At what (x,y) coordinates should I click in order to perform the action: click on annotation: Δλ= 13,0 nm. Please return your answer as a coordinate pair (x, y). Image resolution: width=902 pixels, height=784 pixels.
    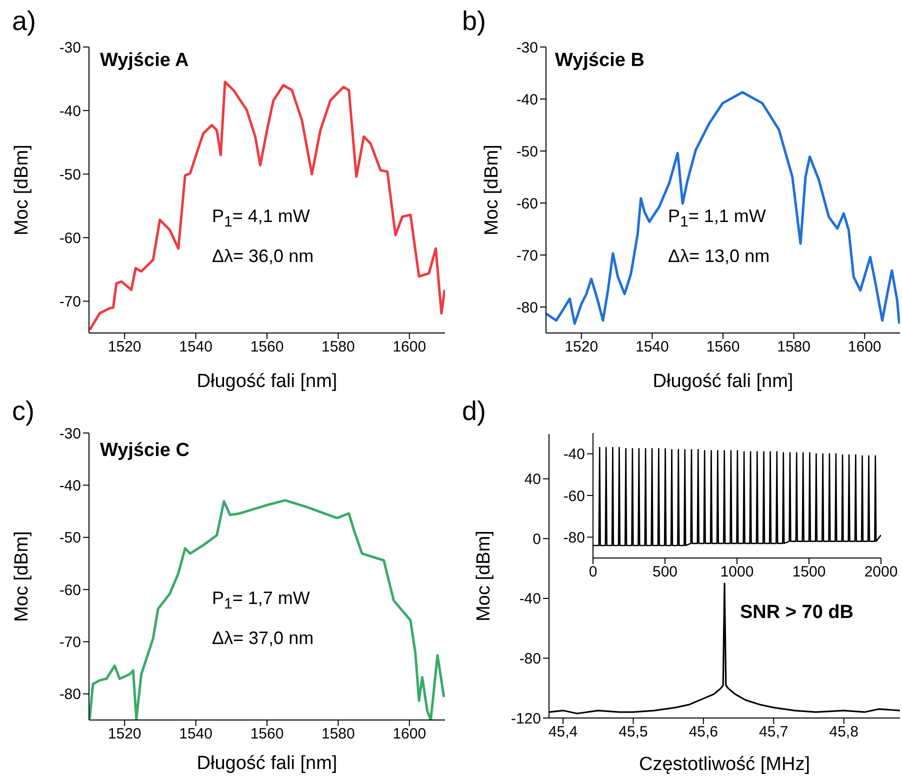
    Looking at the image, I should click on (719, 256).